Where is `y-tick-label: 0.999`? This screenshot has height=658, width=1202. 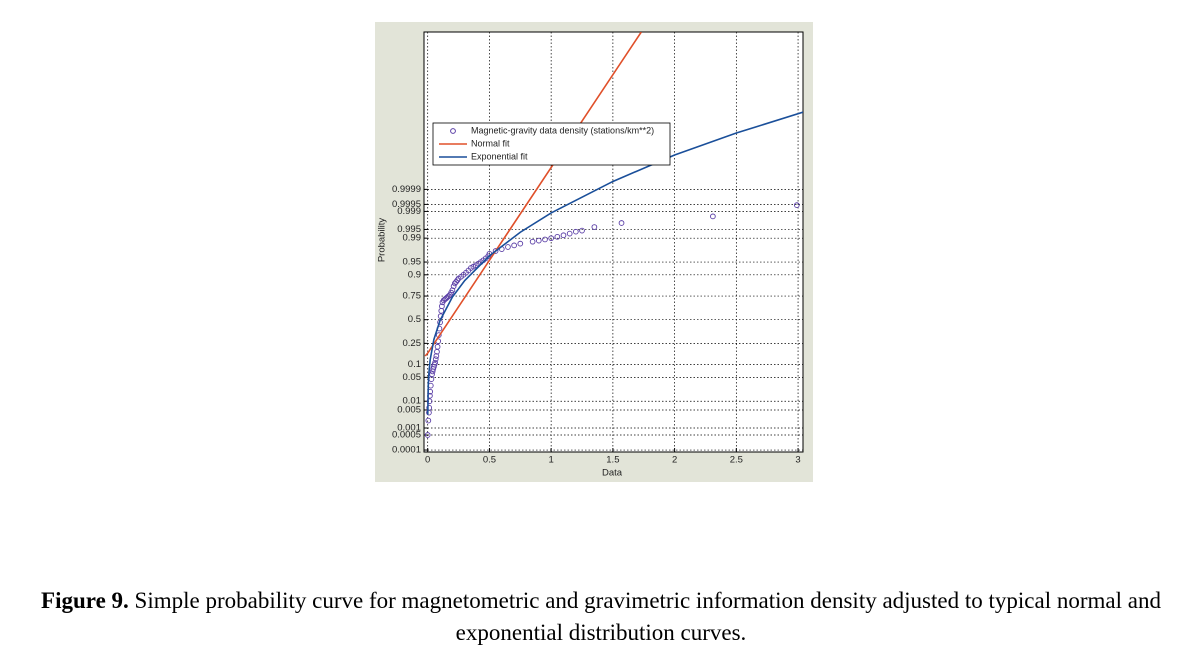 y-tick-label: 0.999 is located at coordinates (409, 211).